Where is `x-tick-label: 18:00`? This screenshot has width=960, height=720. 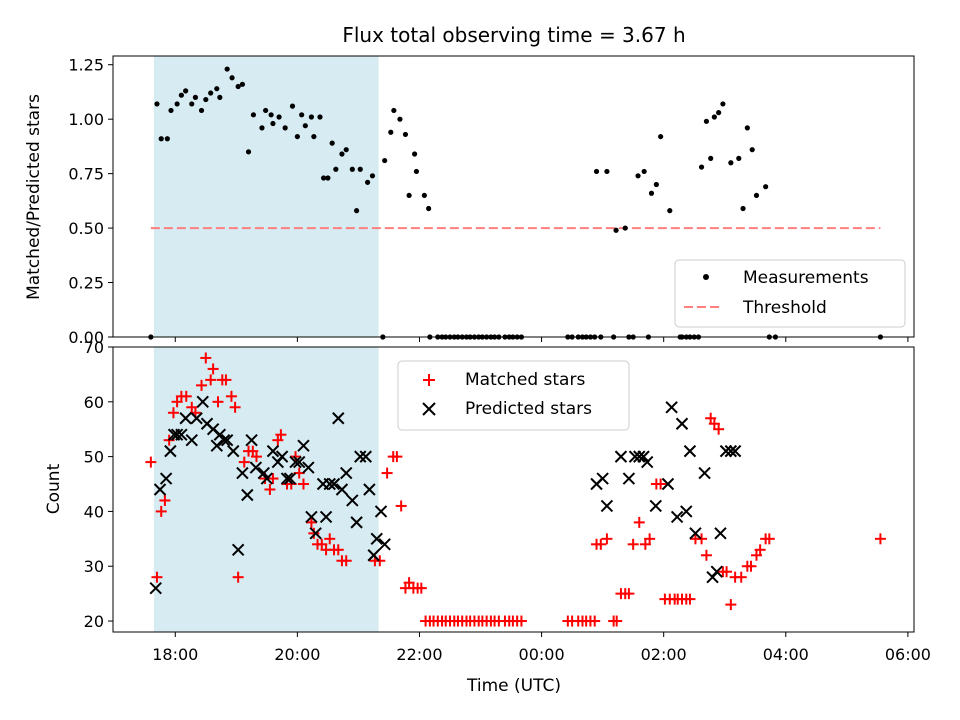
x-tick-label: 18:00 is located at coordinates (175, 654).